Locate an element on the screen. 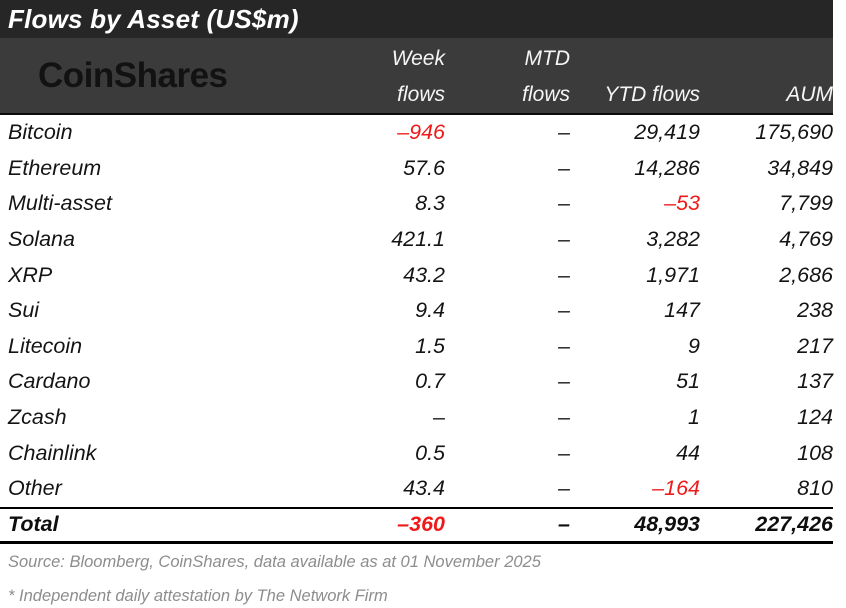 The height and width of the screenshot is (608, 846). table-row: Bitcoin –946 – 29,419 175,690 is located at coordinates (416, 133).